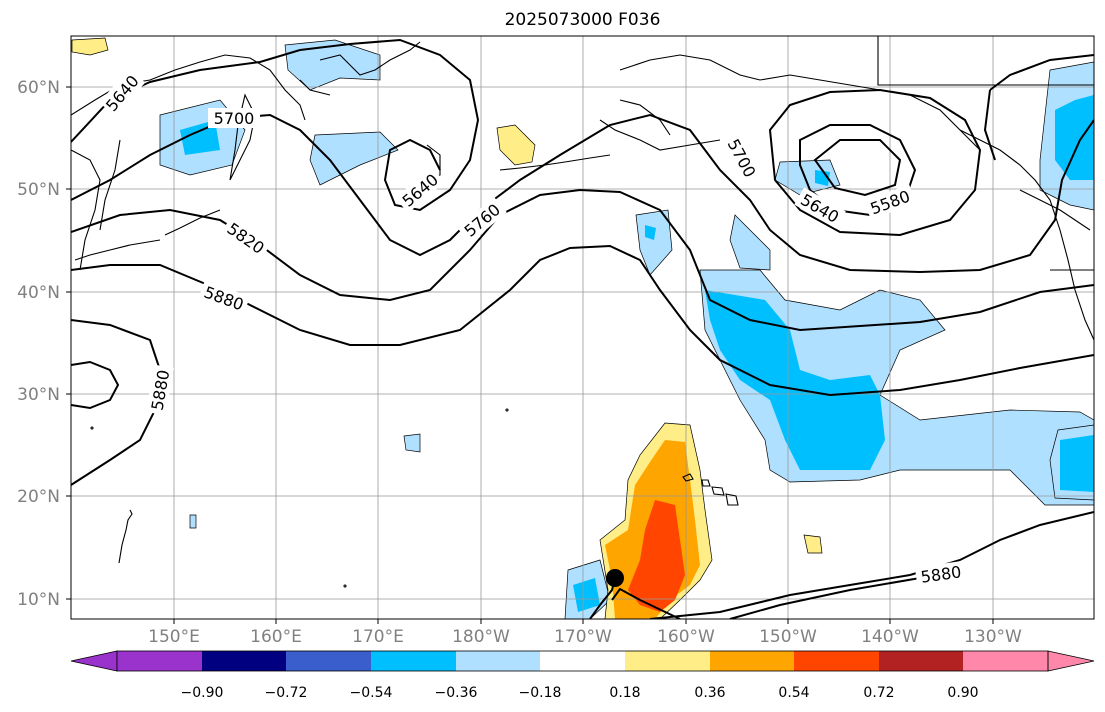 The width and height of the screenshot is (1105, 712). What do you see at coordinates (38, 190) in the screenshot?
I see `lat-label: 50°N` at bounding box center [38, 190].